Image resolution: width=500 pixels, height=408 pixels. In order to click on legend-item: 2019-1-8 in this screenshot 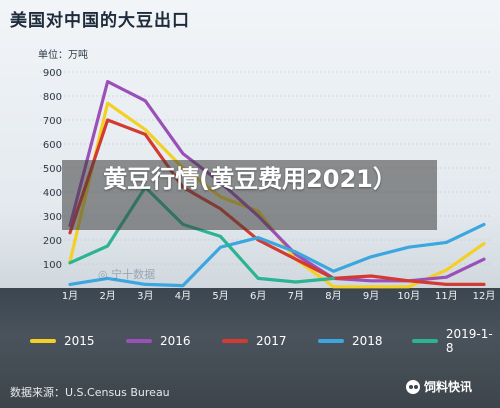, I will do `click(456, 341)`.